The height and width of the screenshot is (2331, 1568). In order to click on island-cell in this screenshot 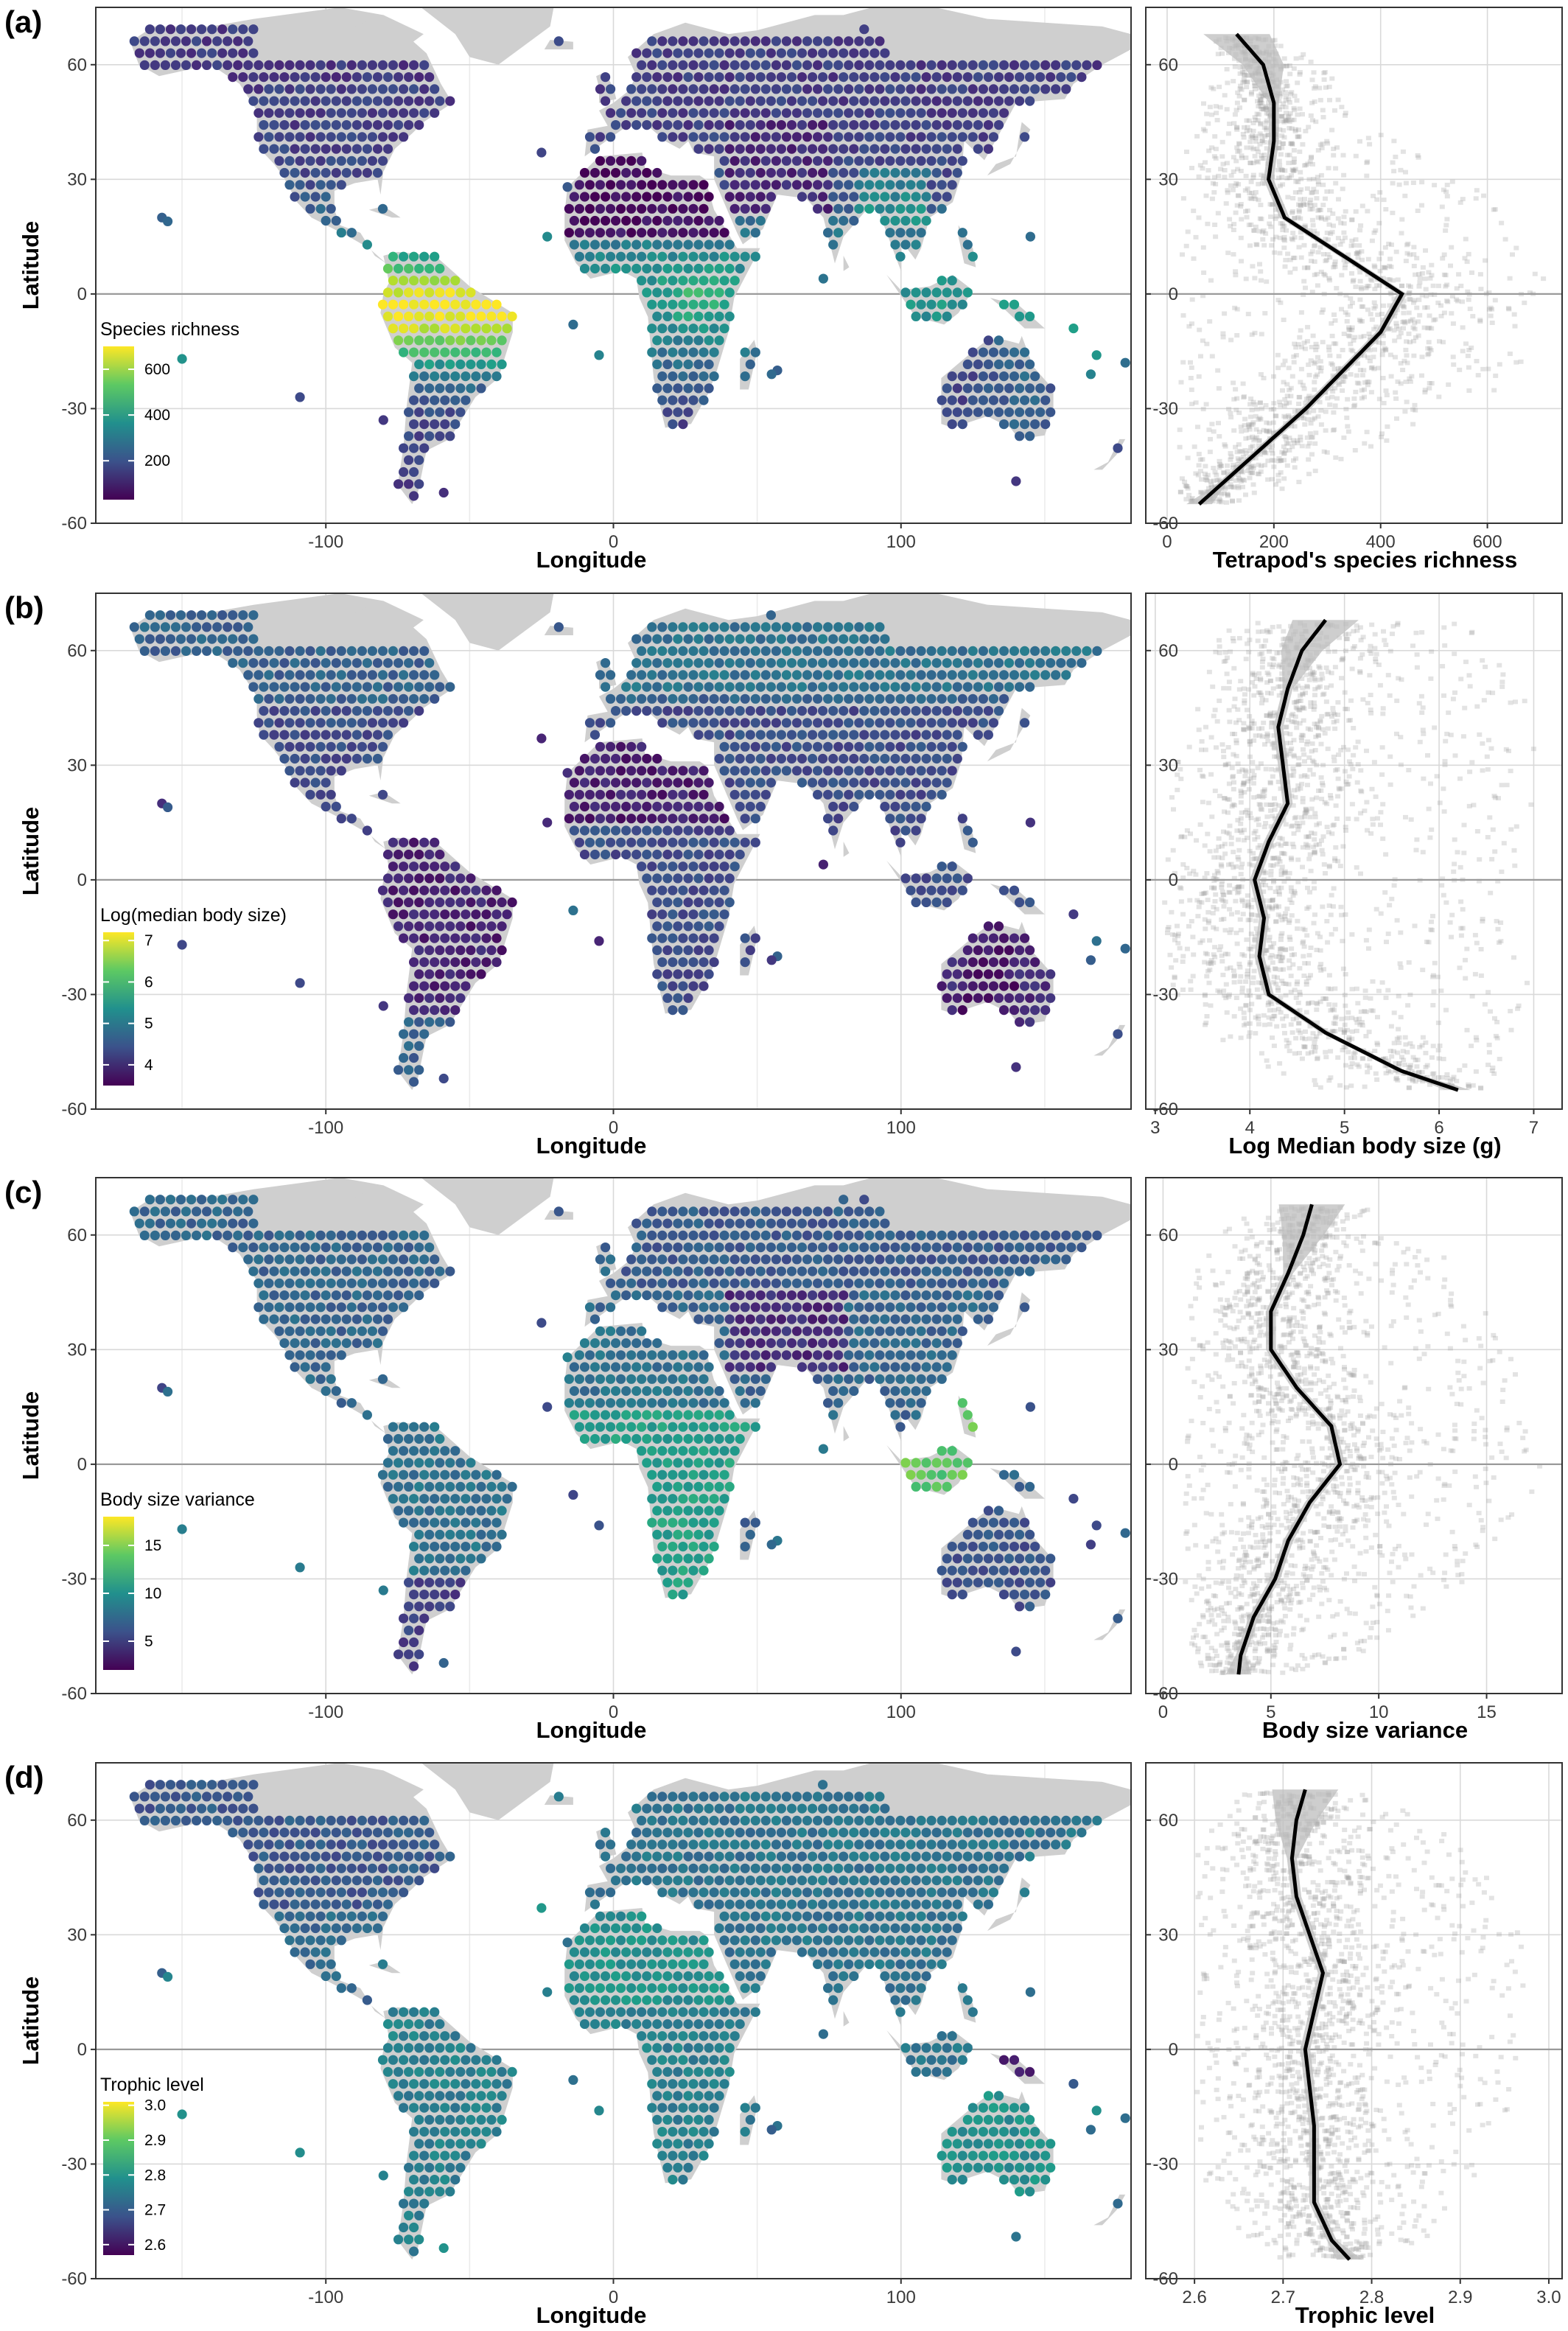, I will do `click(573, 324)`.